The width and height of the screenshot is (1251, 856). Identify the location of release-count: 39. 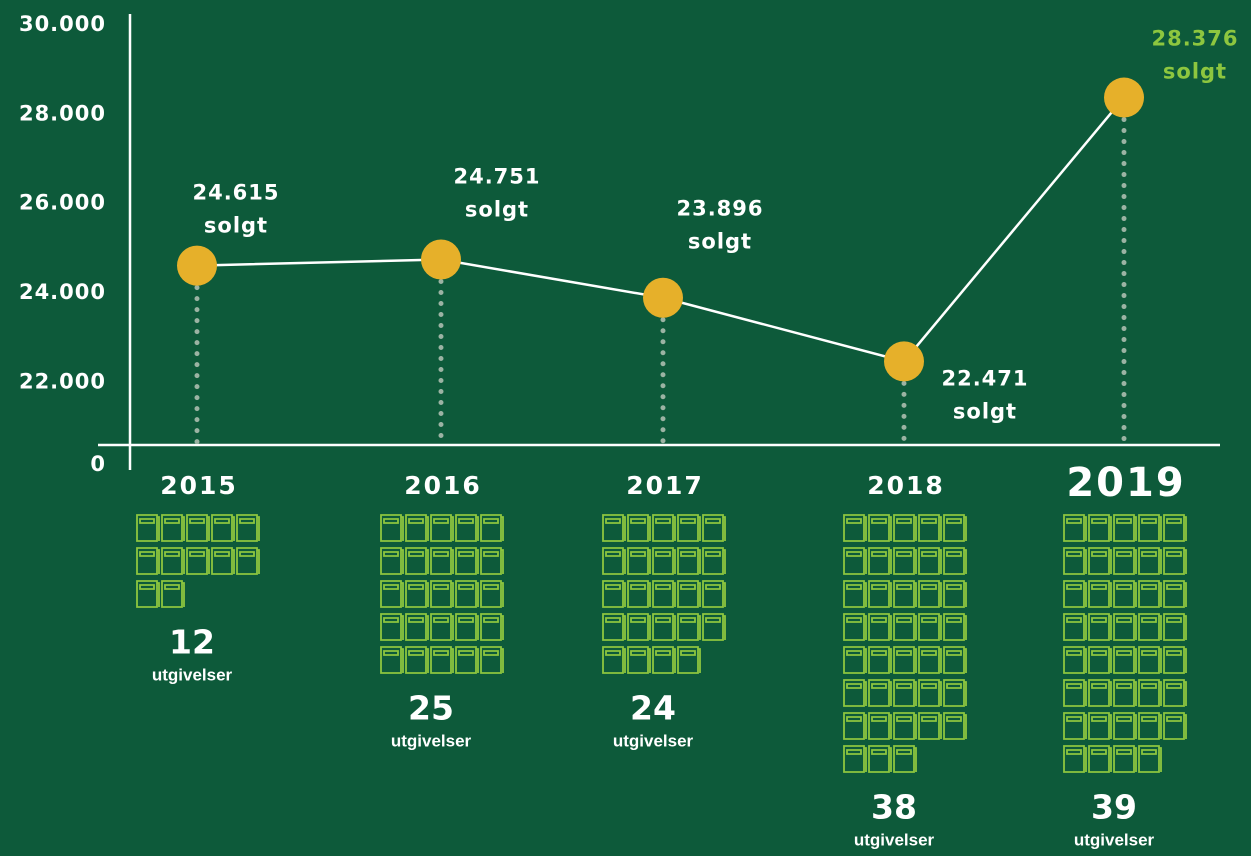
(1114, 807).